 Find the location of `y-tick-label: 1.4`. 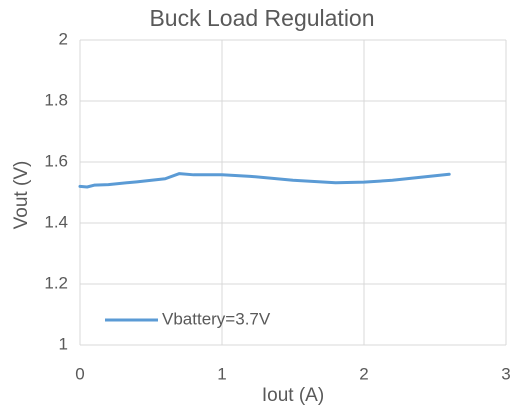

y-tick-label: 1.4 is located at coordinates (56, 221).